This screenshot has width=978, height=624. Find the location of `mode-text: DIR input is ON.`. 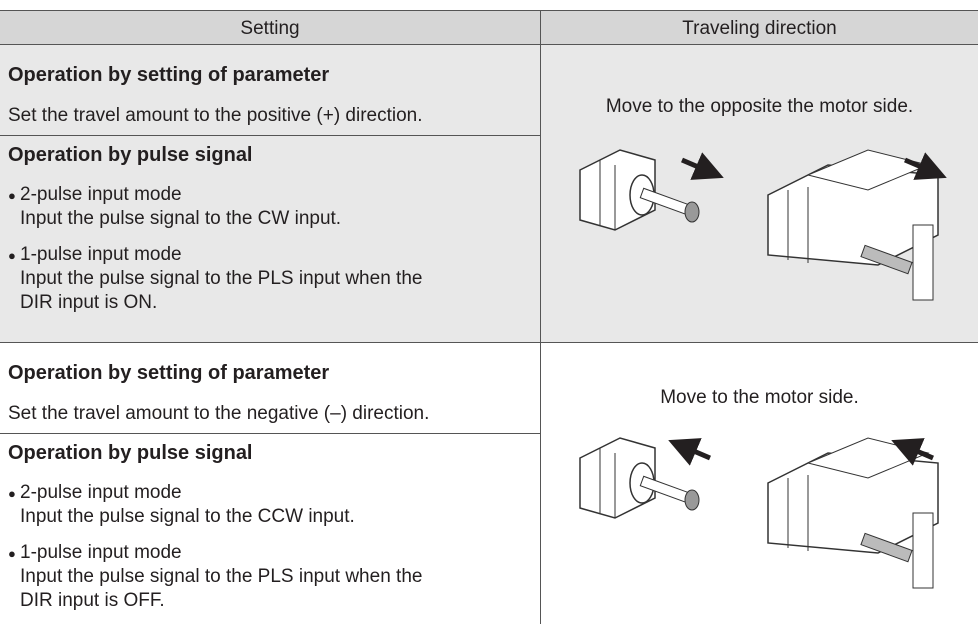

mode-text: DIR input is ON. is located at coordinates (89, 302).